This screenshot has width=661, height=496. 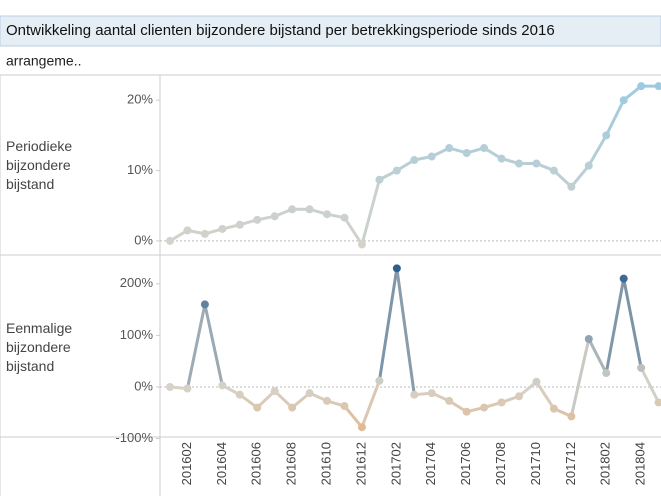 What do you see at coordinates (43, 61) in the screenshot?
I see `filter-label: arrangeme..` at bounding box center [43, 61].